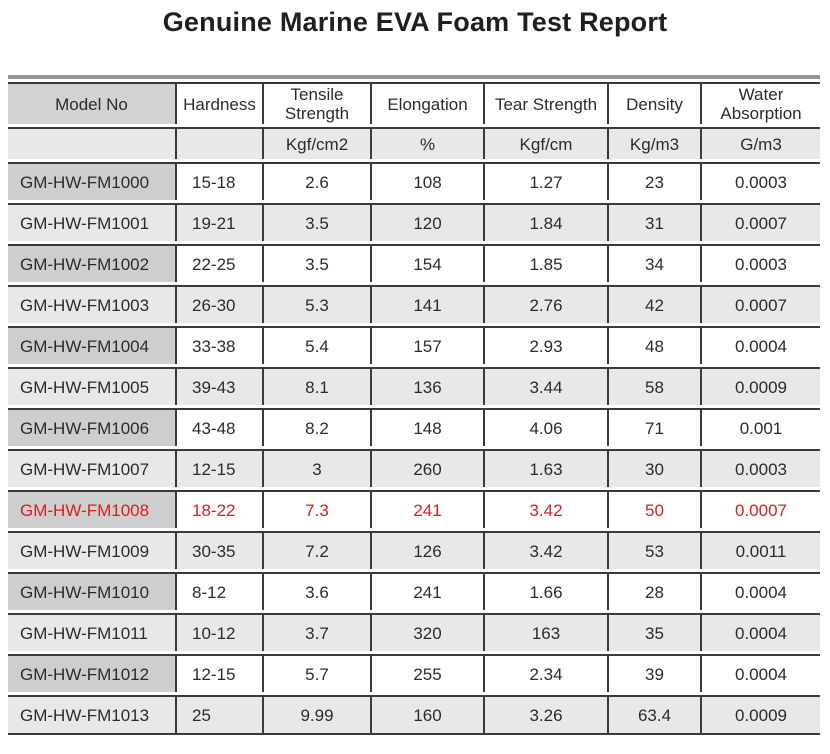  What do you see at coordinates (218, 509) in the screenshot?
I see `cell-hardness: 18-22` at bounding box center [218, 509].